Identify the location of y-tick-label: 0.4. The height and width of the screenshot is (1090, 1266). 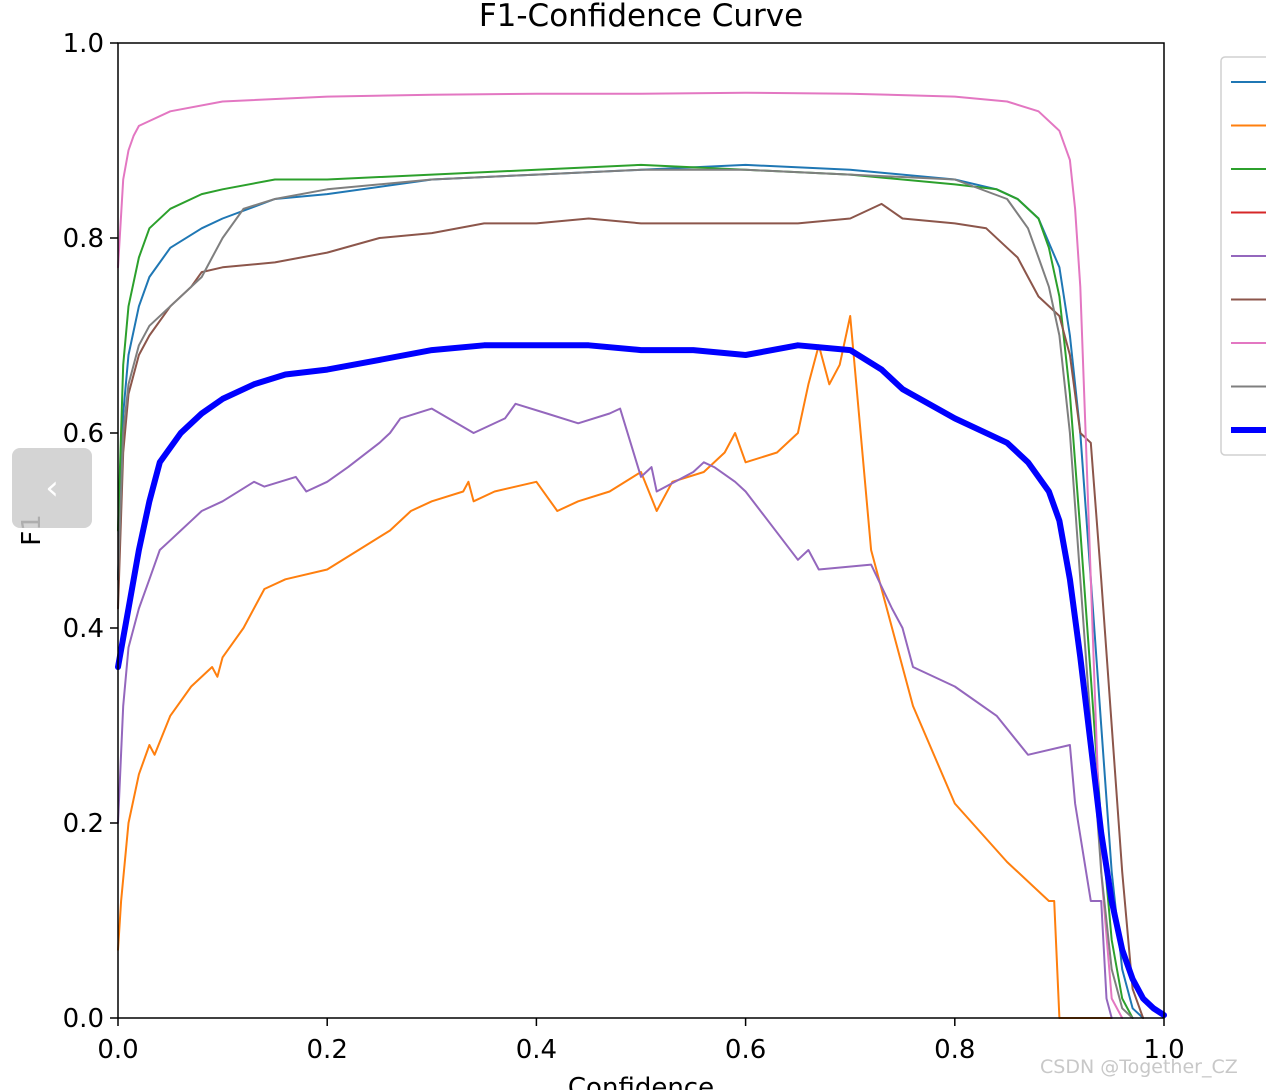
(83, 629).